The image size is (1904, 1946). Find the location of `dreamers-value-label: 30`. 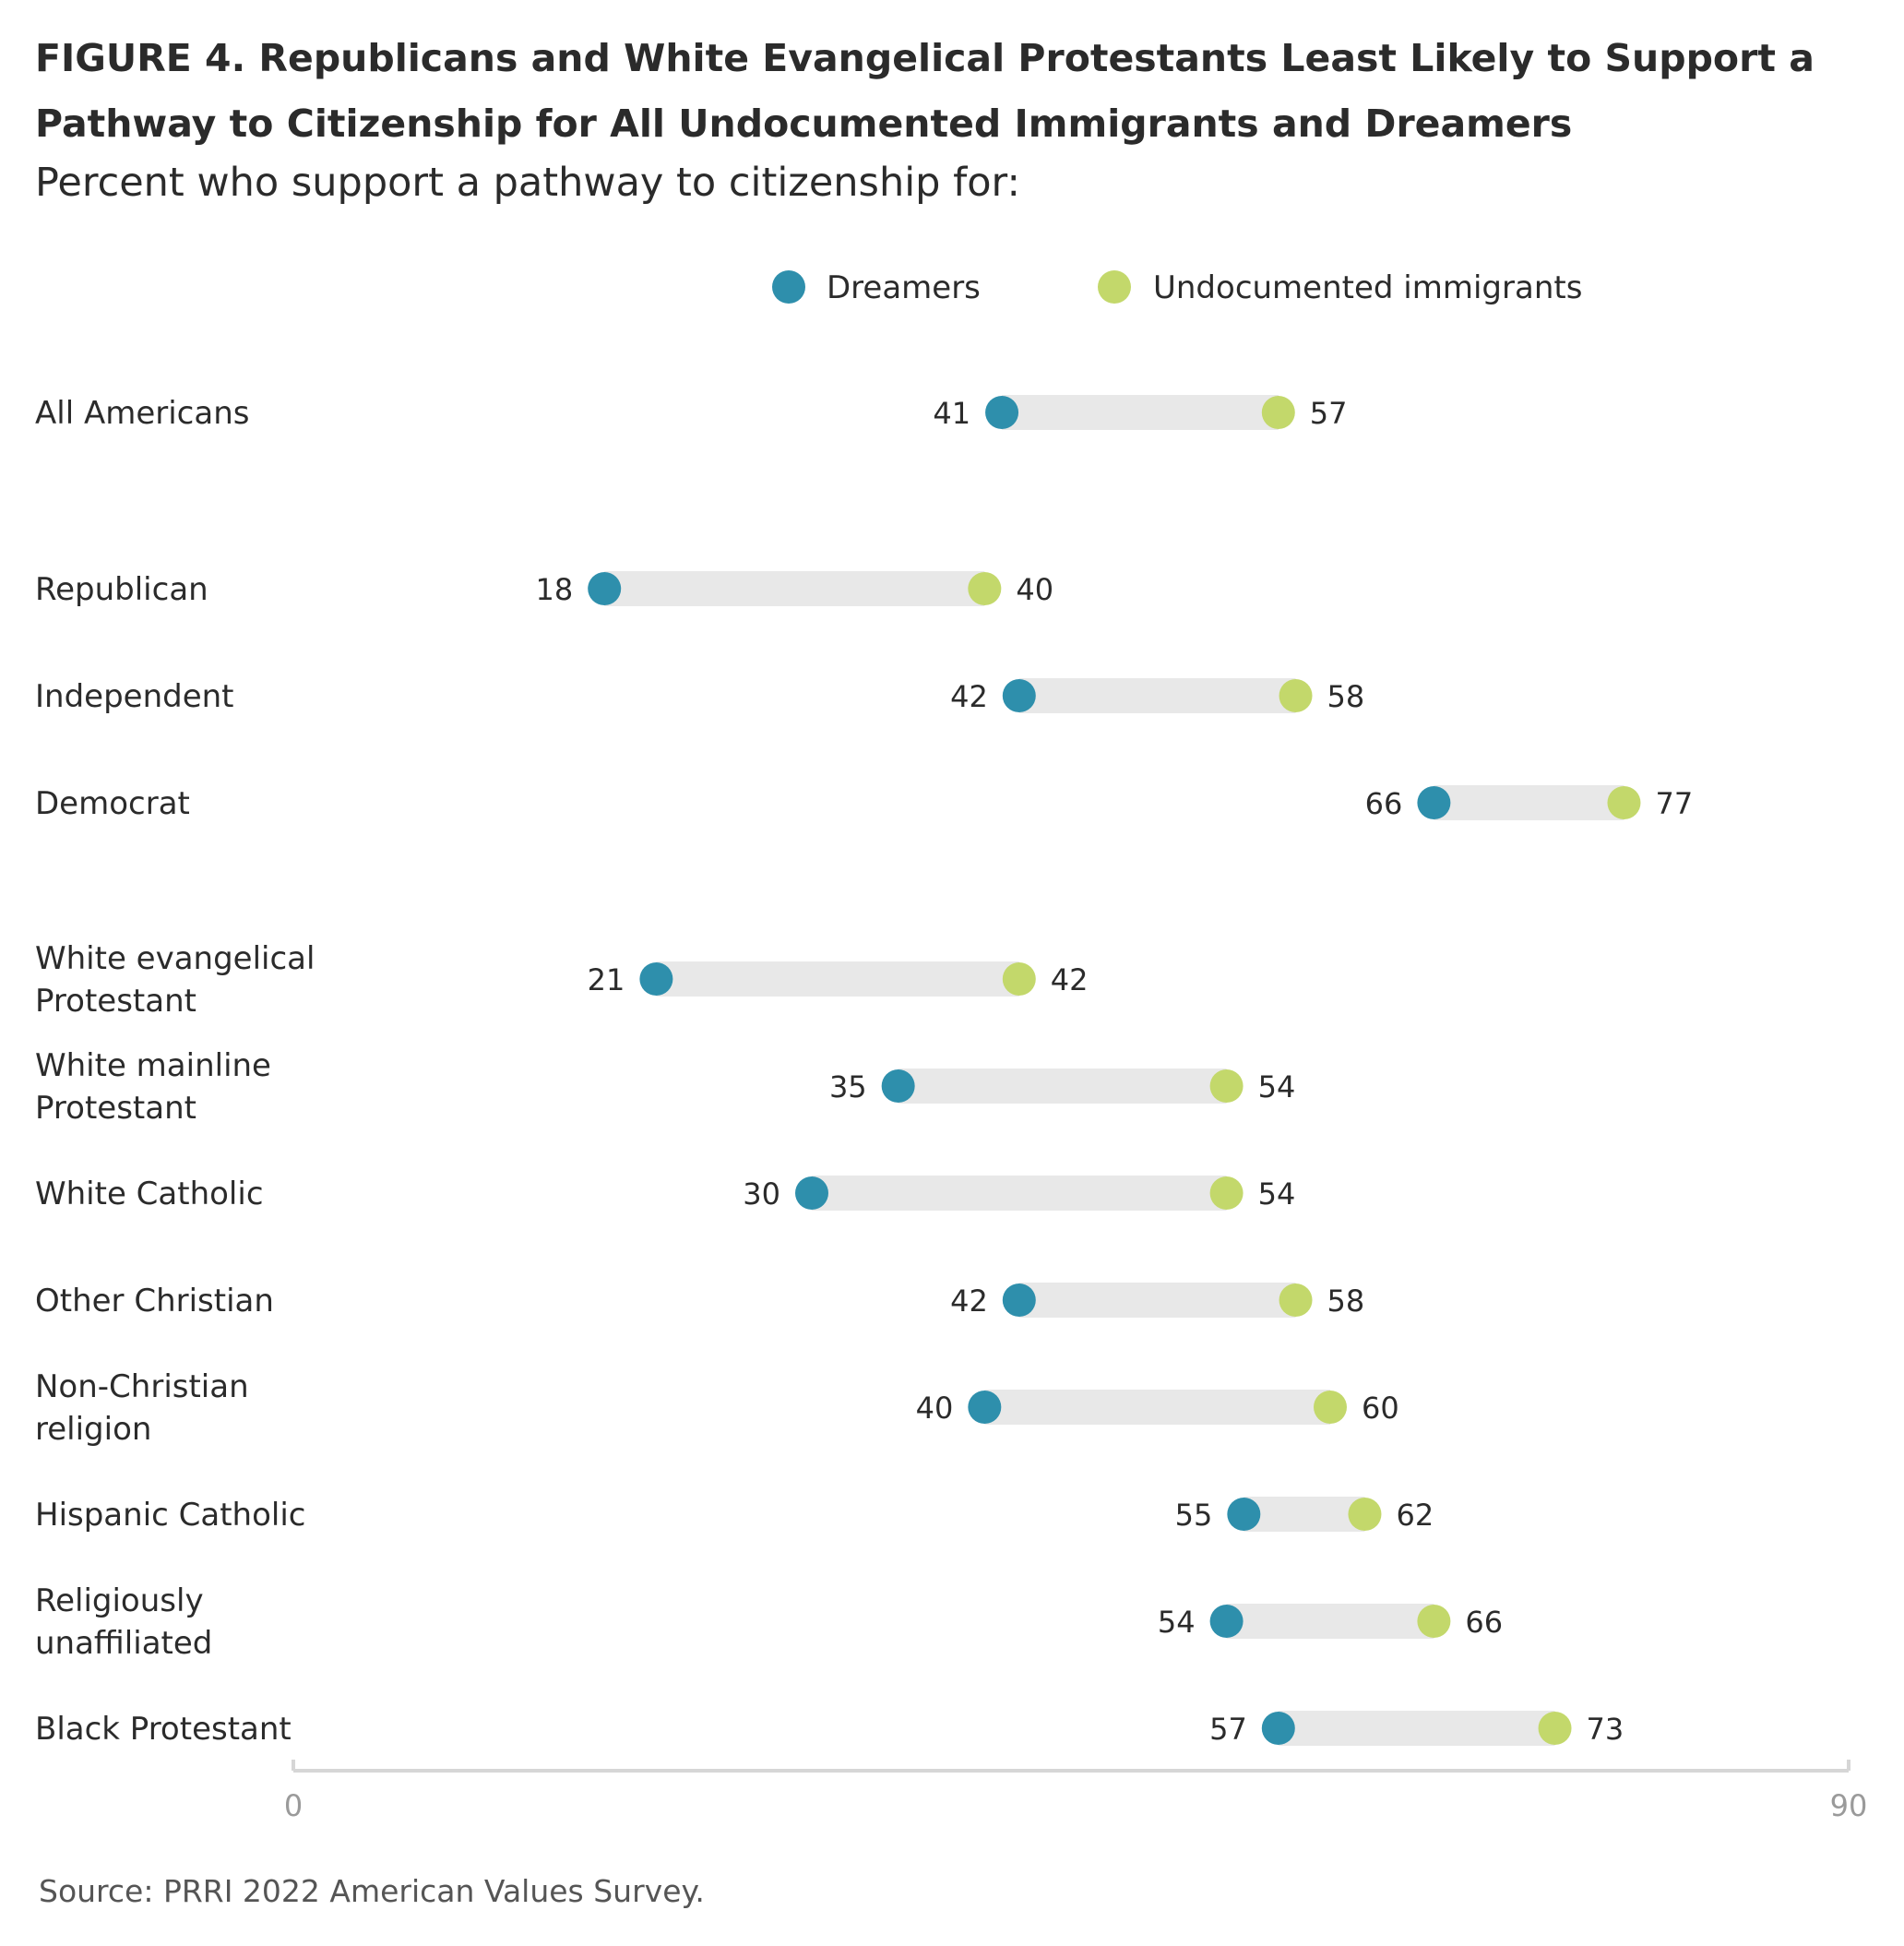

dreamers-value-label: 30 is located at coordinates (761, 1194).